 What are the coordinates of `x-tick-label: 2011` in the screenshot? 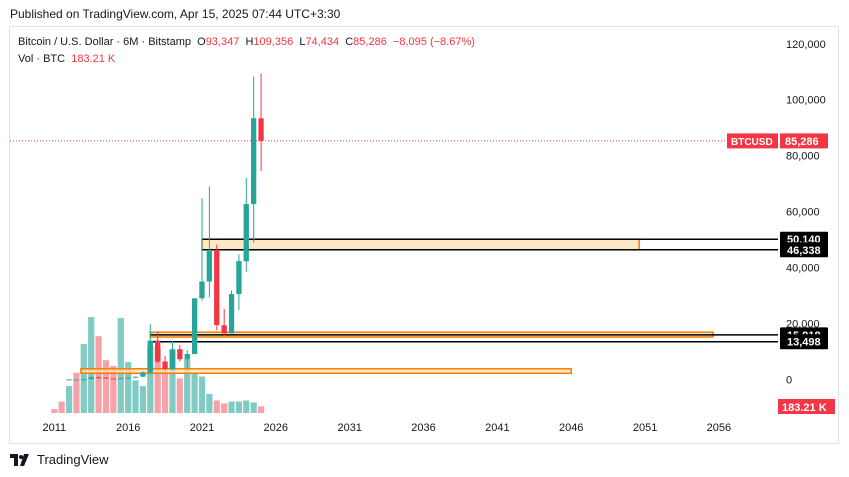 It's located at (54, 428).